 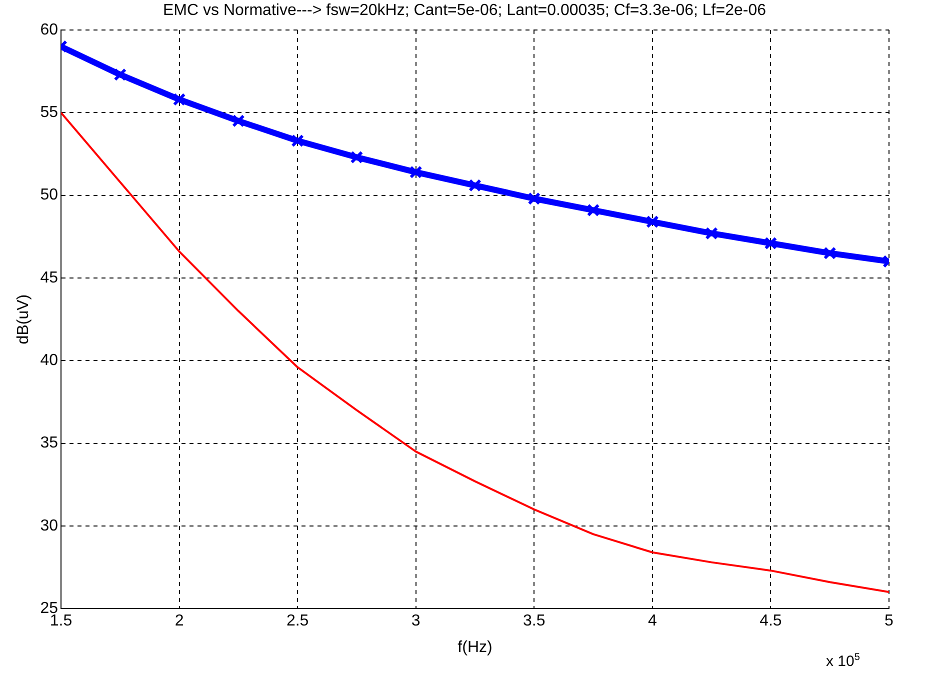 What do you see at coordinates (49, 525) in the screenshot?
I see `y-tick-label: 30` at bounding box center [49, 525].